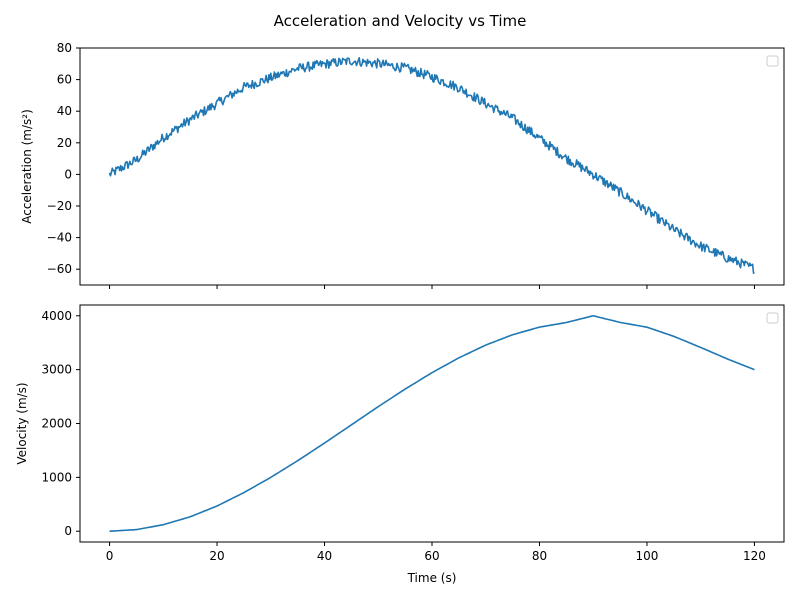 The height and width of the screenshot is (600, 800). I want to click on y-tick-label: −40, so click(59, 238).